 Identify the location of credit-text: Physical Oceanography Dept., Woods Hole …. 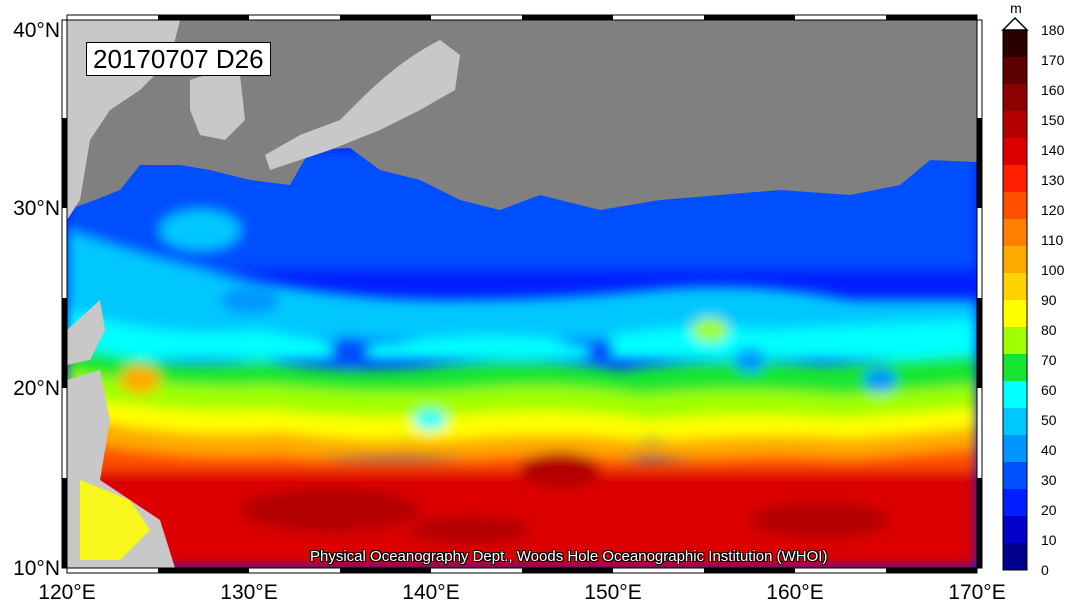
(569, 556).